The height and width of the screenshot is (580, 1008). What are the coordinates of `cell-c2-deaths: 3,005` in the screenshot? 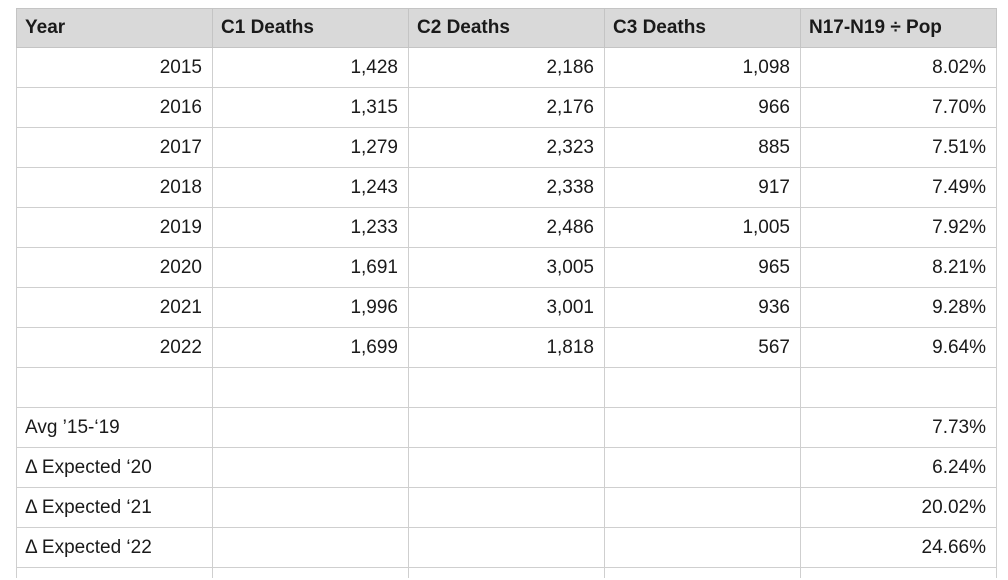 It's located at (506, 267).